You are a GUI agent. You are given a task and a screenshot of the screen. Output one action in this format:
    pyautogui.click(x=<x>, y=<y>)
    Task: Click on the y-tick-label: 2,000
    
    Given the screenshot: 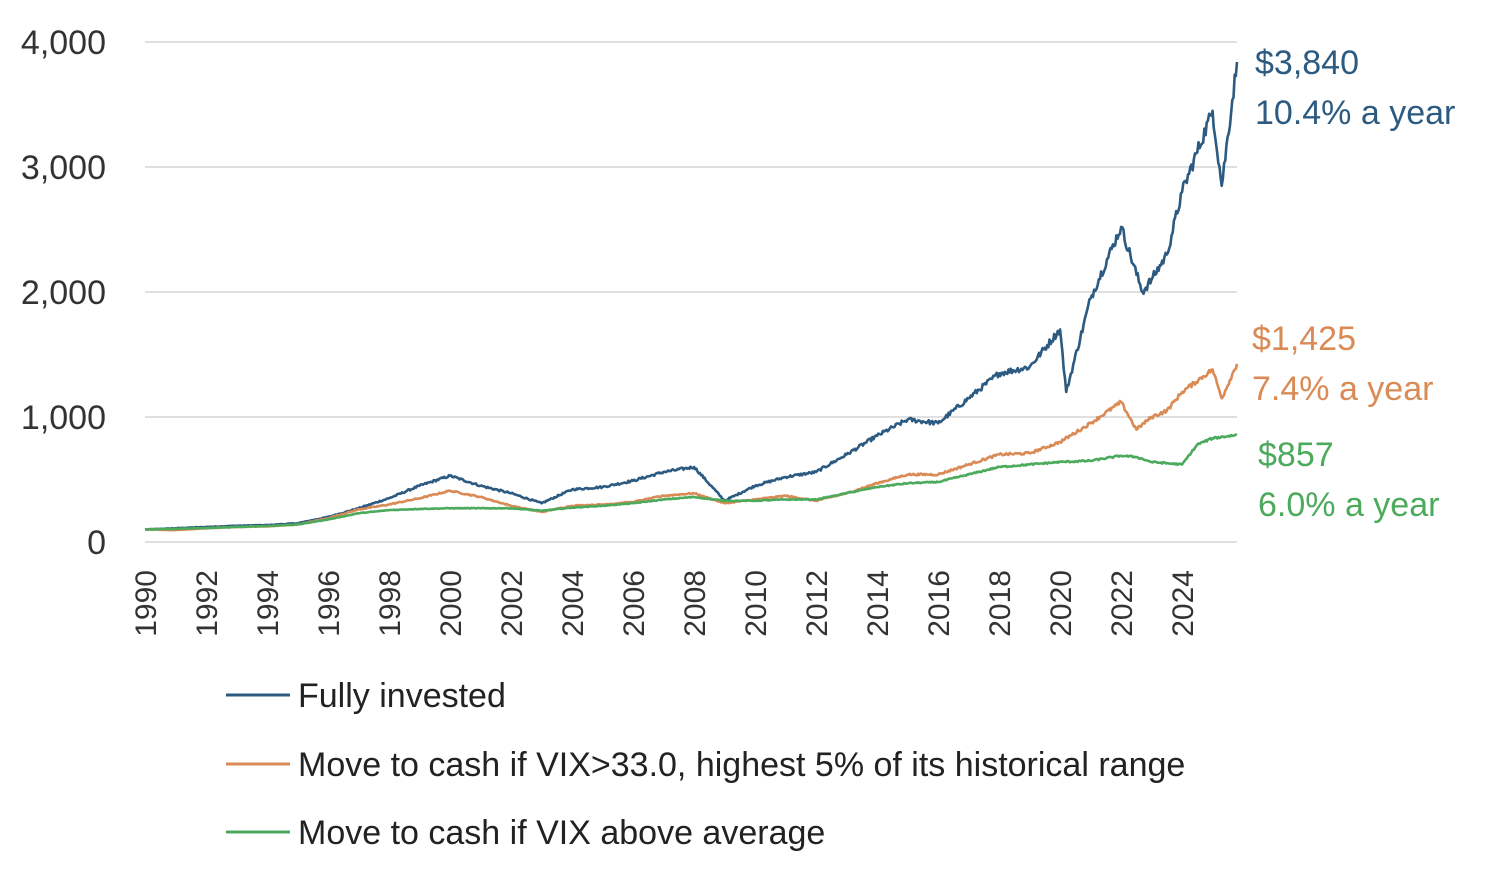 What is the action you would take?
    pyautogui.click(x=63, y=293)
    